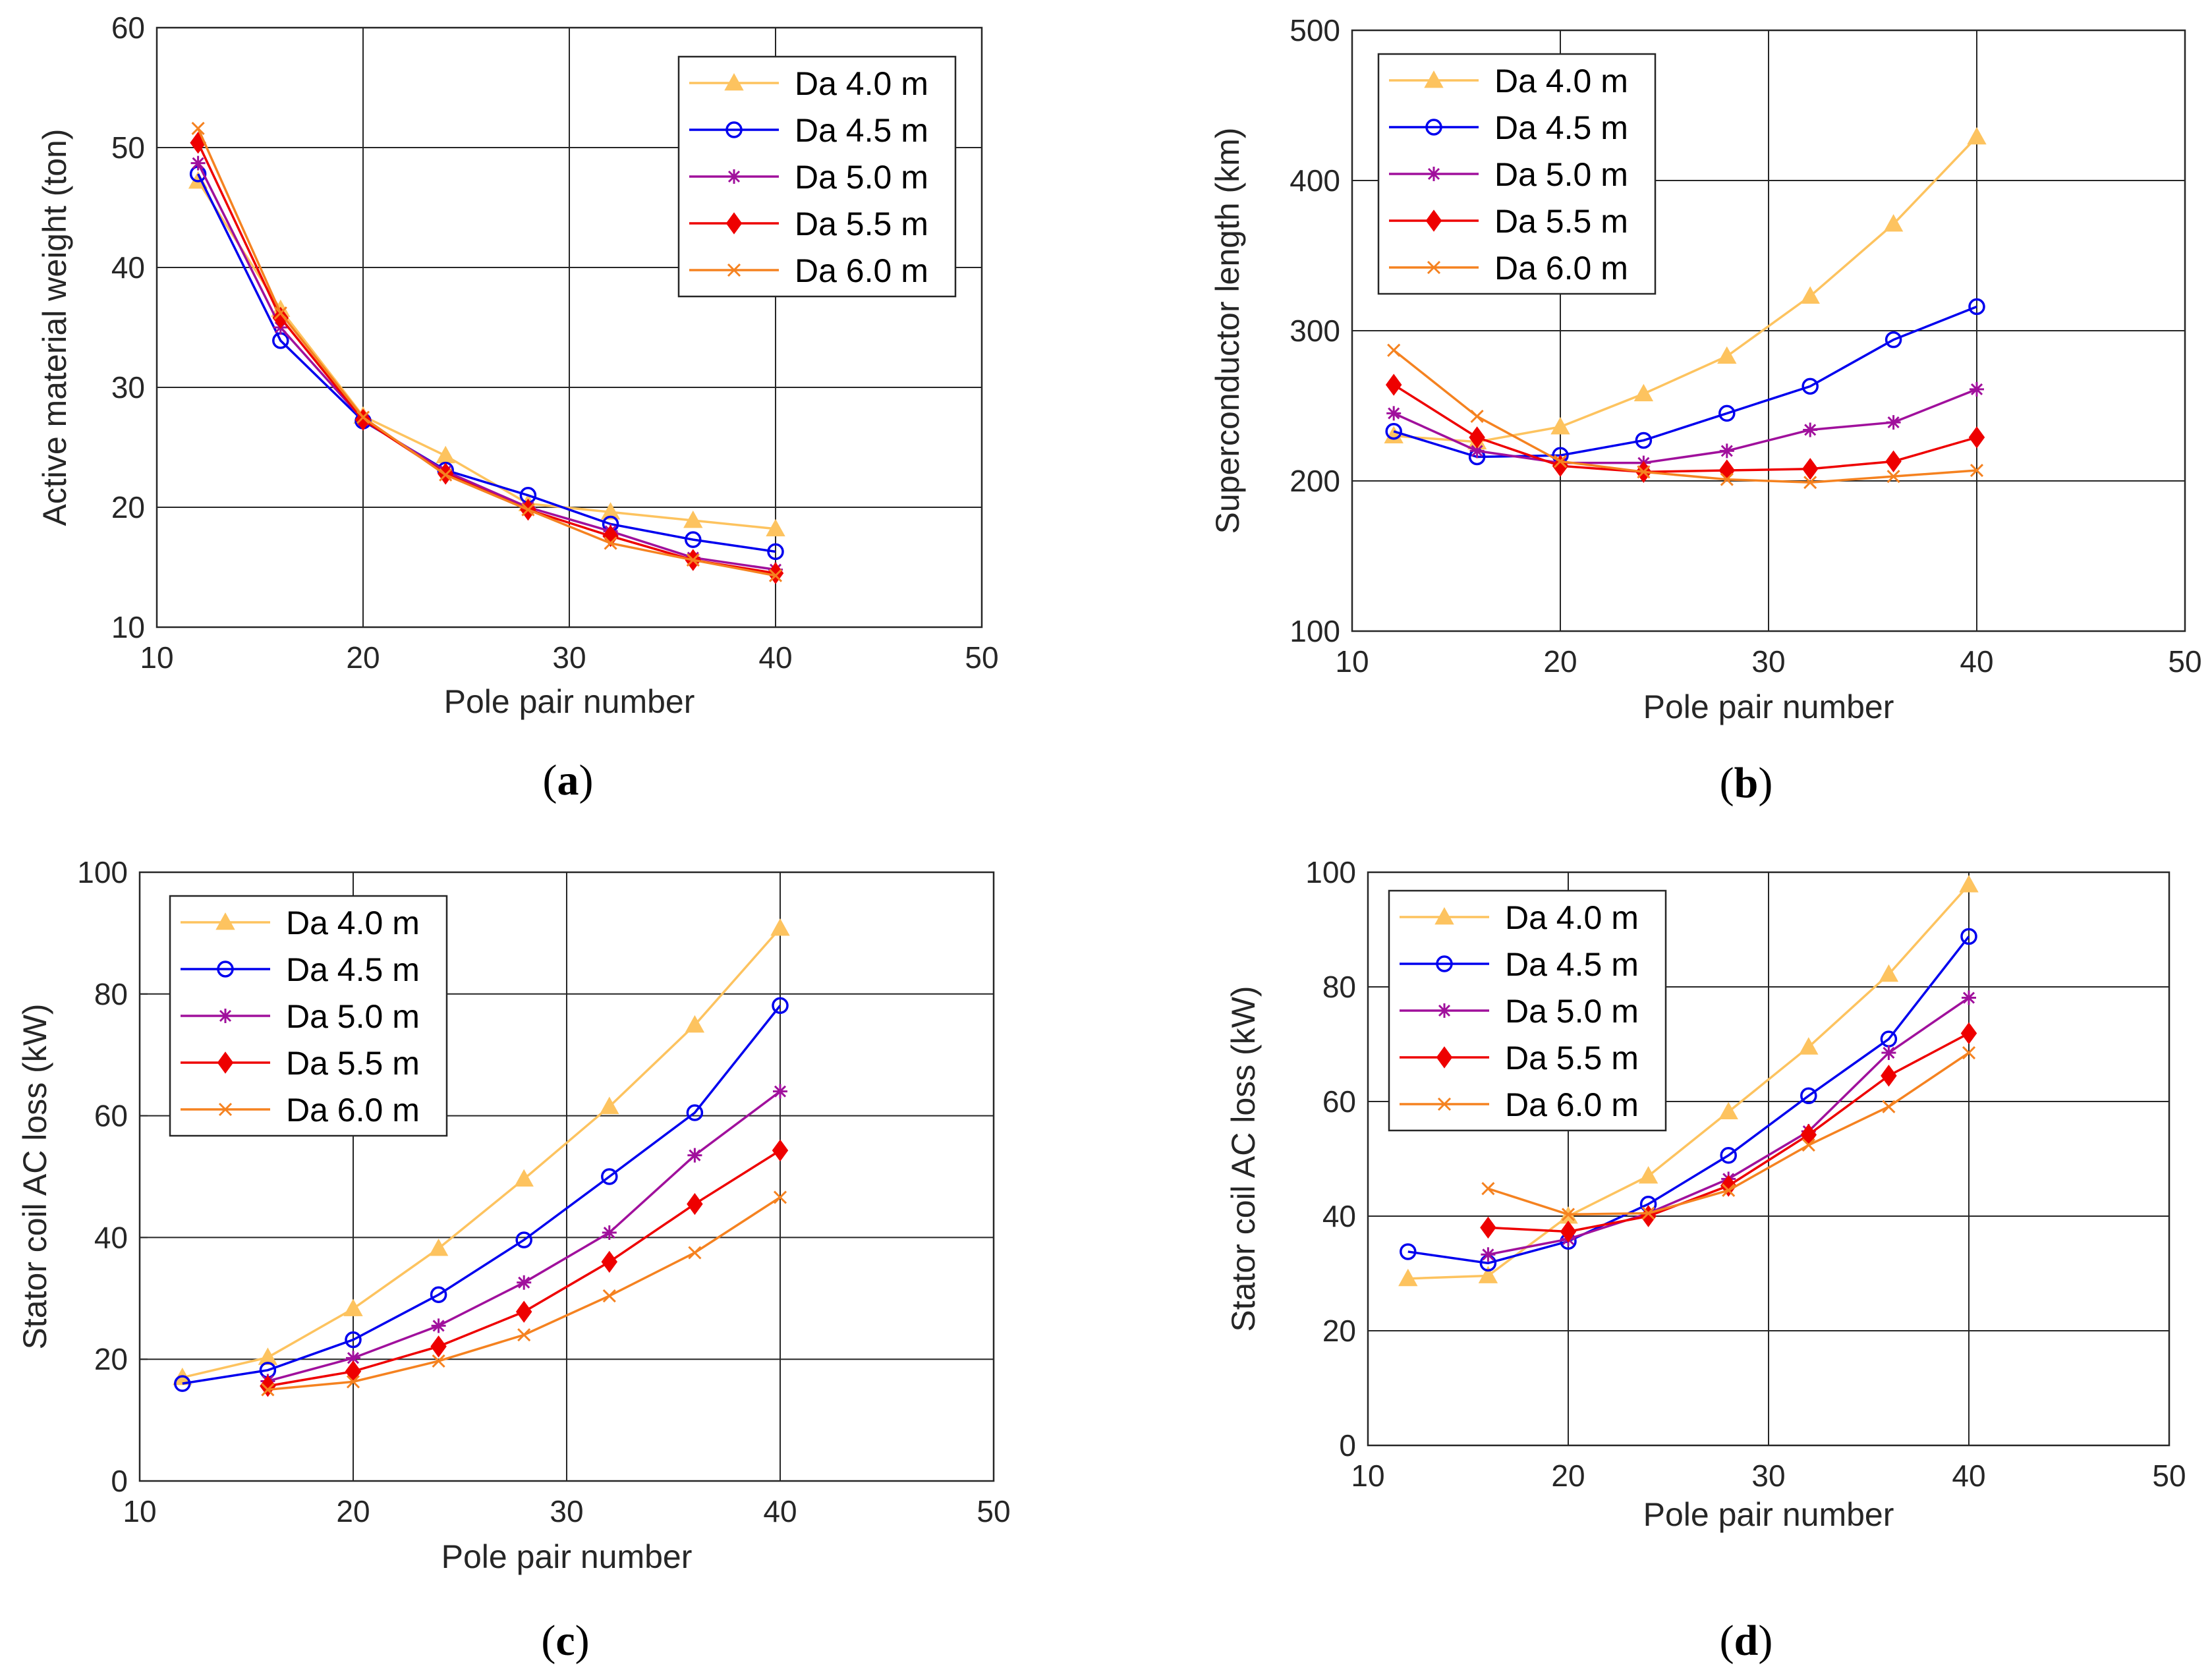  Describe the element at coordinates (550, 780) in the screenshot. I see `caption-paren: (` at that location.